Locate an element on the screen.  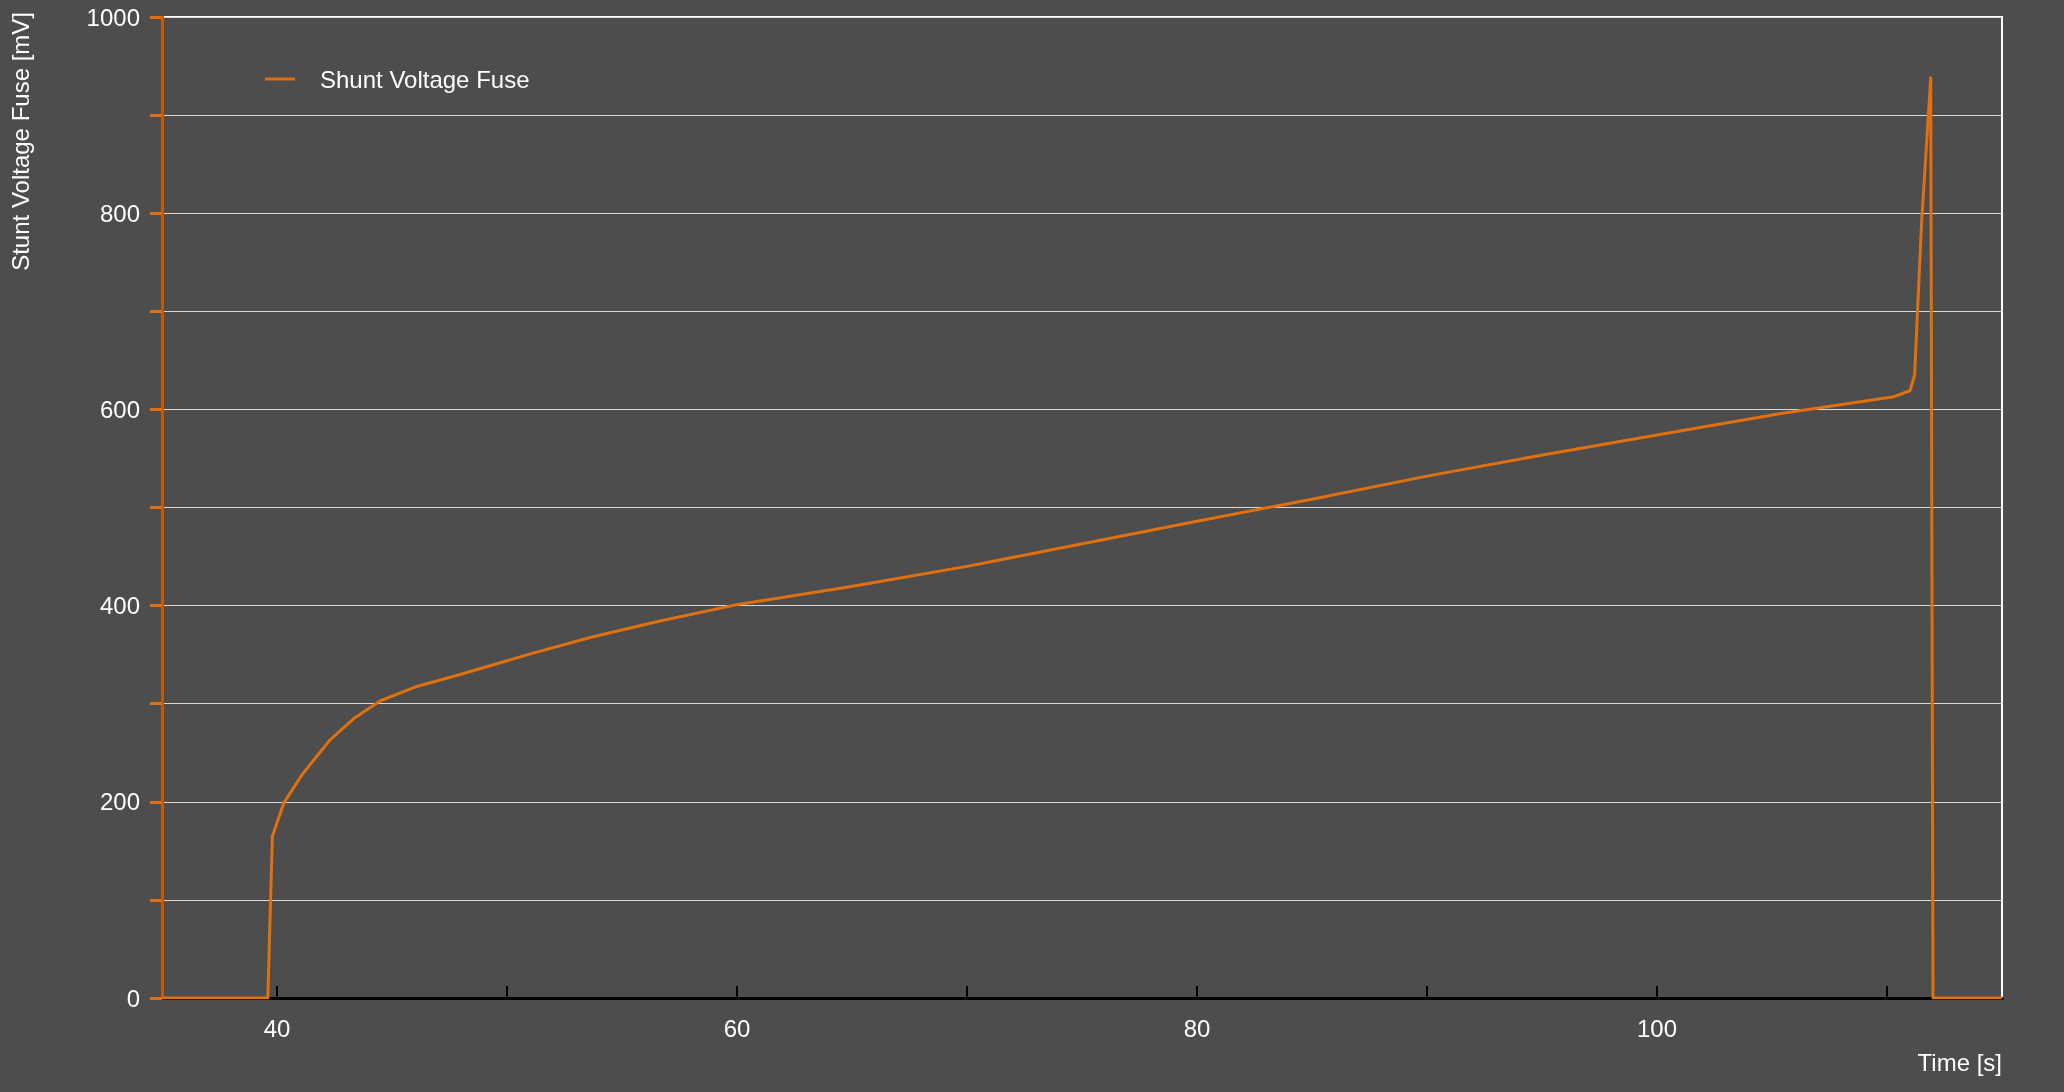
x-tick-label: 100 is located at coordinates (1657, 1028).